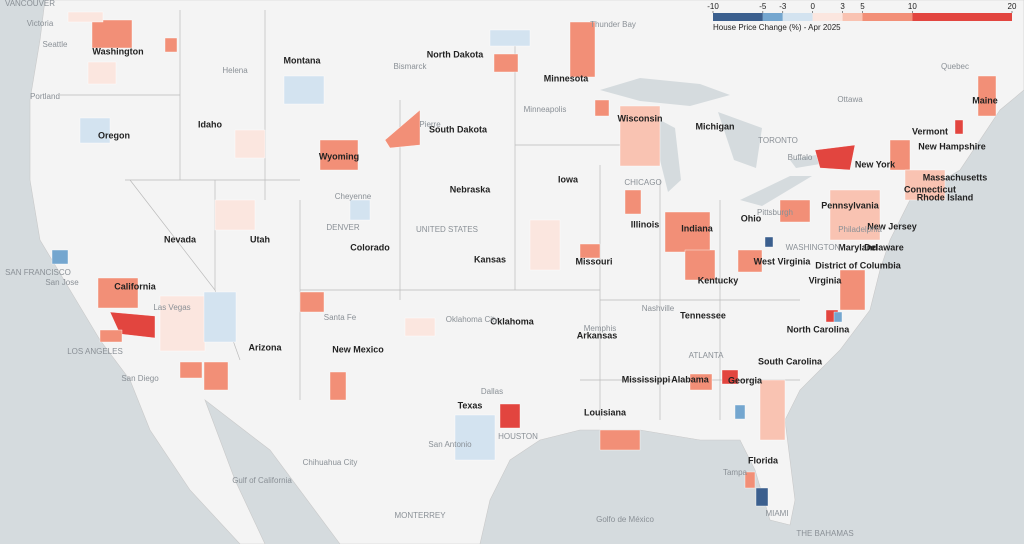  What do you see at coordinates (40, 23) in the screenshot?
I see `place-label: Victoria` at bounding box center [40, 23].